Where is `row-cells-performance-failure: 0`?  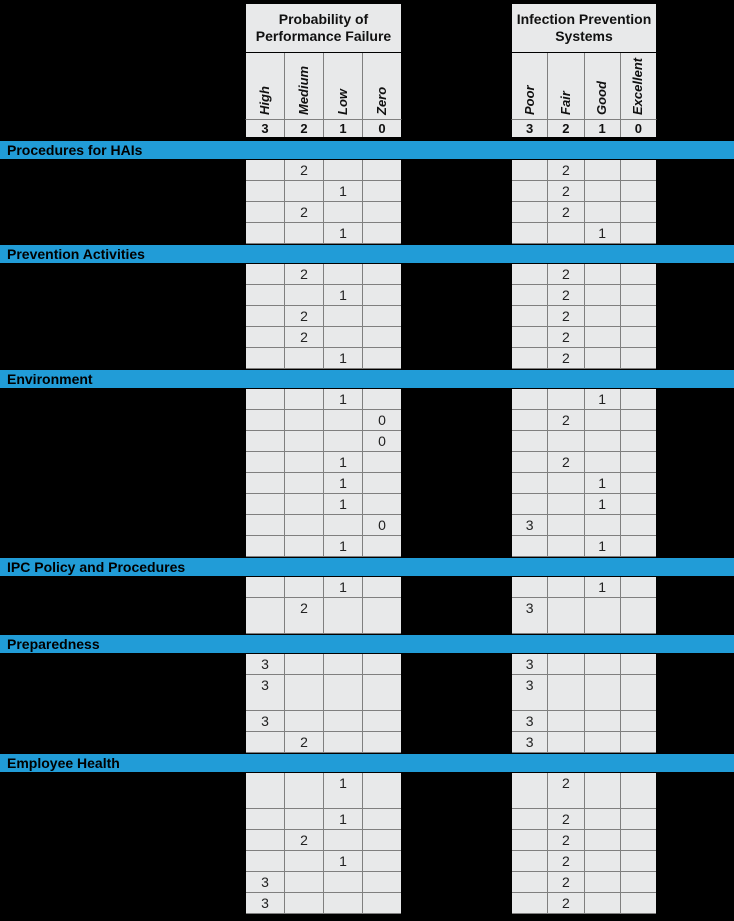 row-cells-performance-failure: 0 is located at coordinates (323, 441).